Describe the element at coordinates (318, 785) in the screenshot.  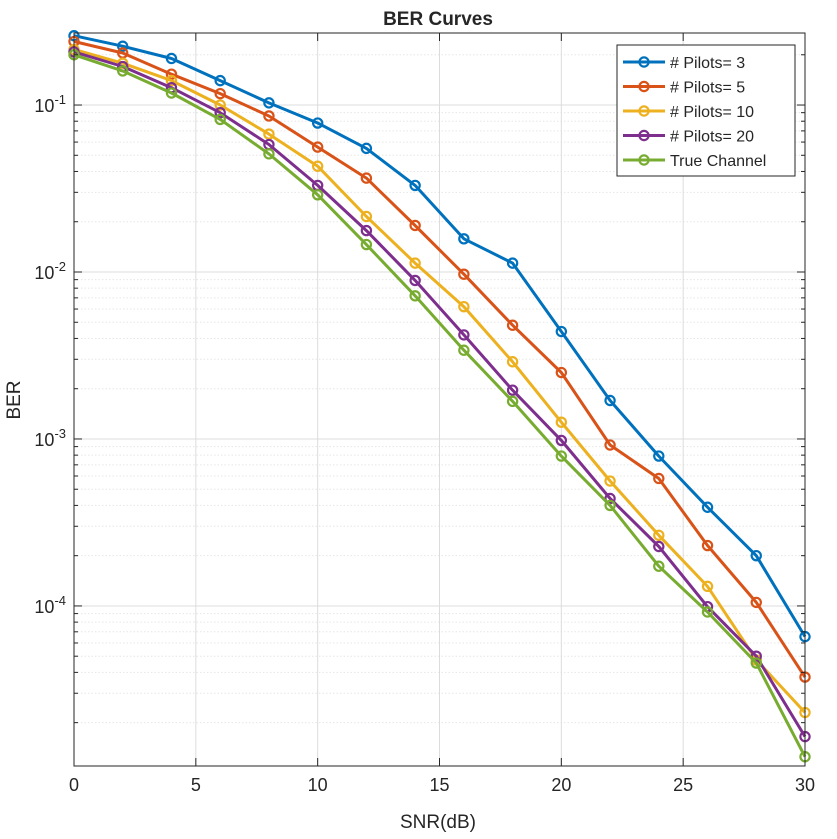
I see `x-tick-label: 10` at that location.